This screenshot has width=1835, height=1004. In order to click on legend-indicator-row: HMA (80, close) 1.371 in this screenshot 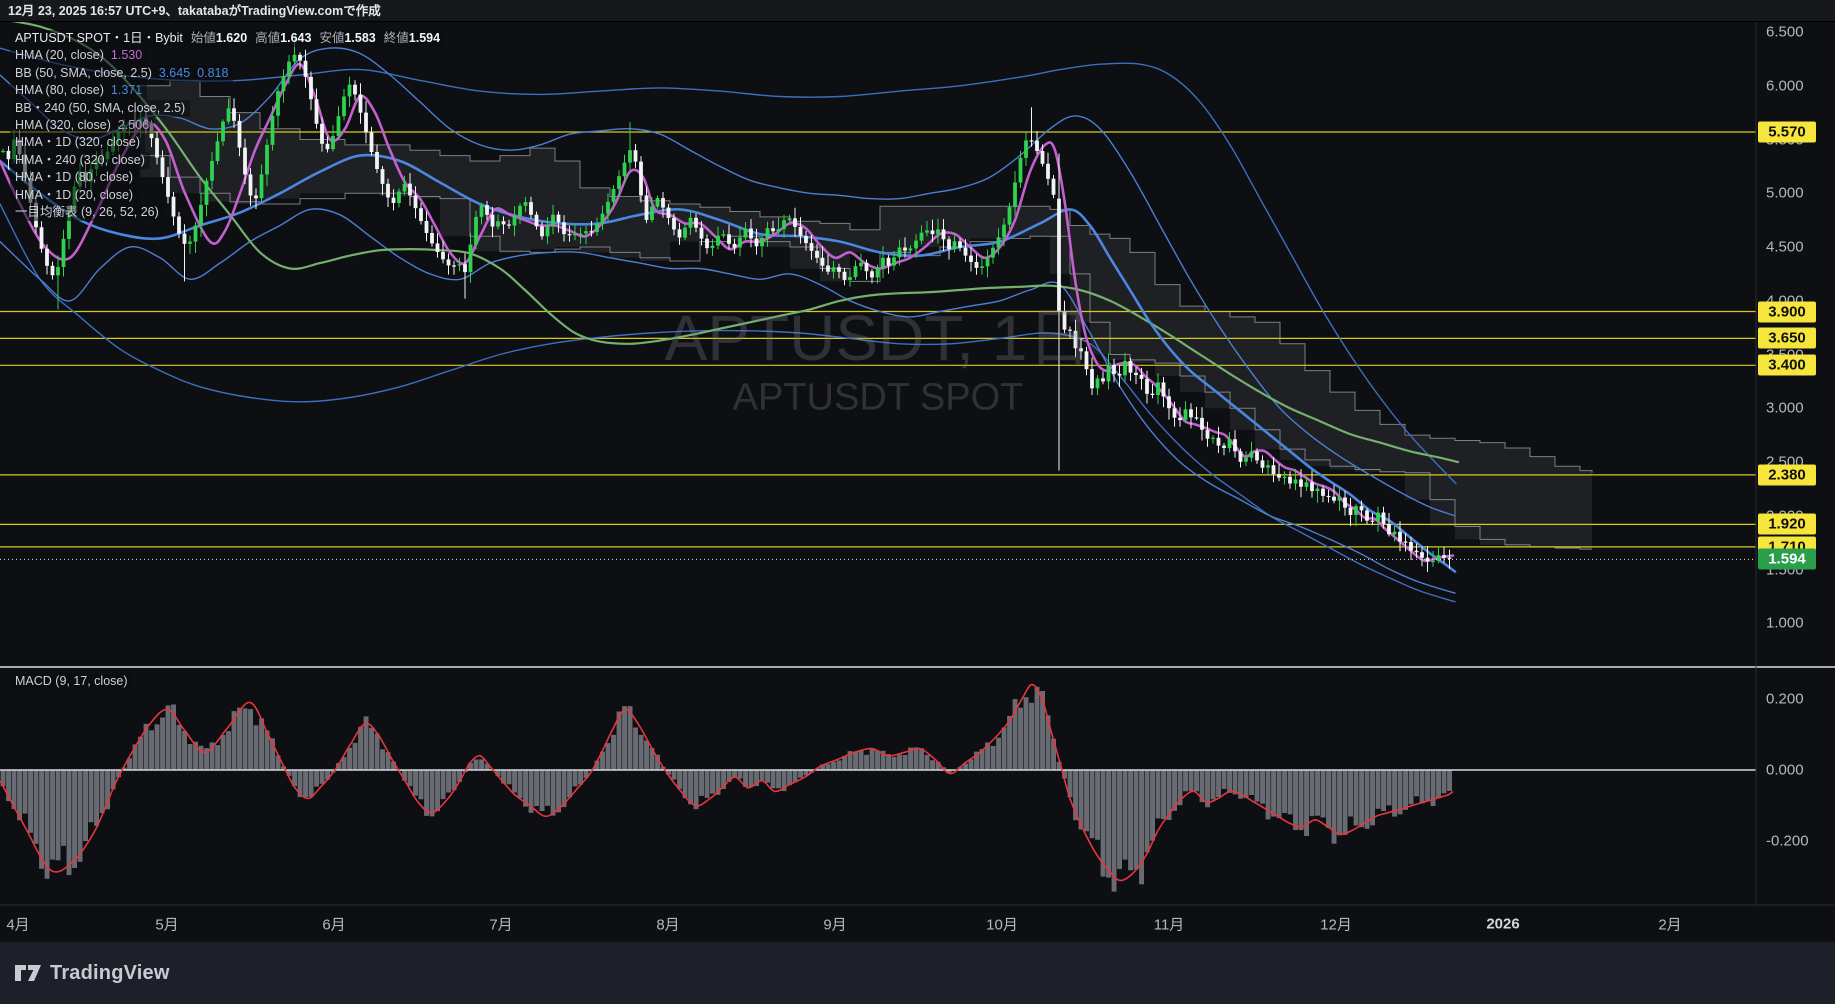, I will do `click(227, 91)`.